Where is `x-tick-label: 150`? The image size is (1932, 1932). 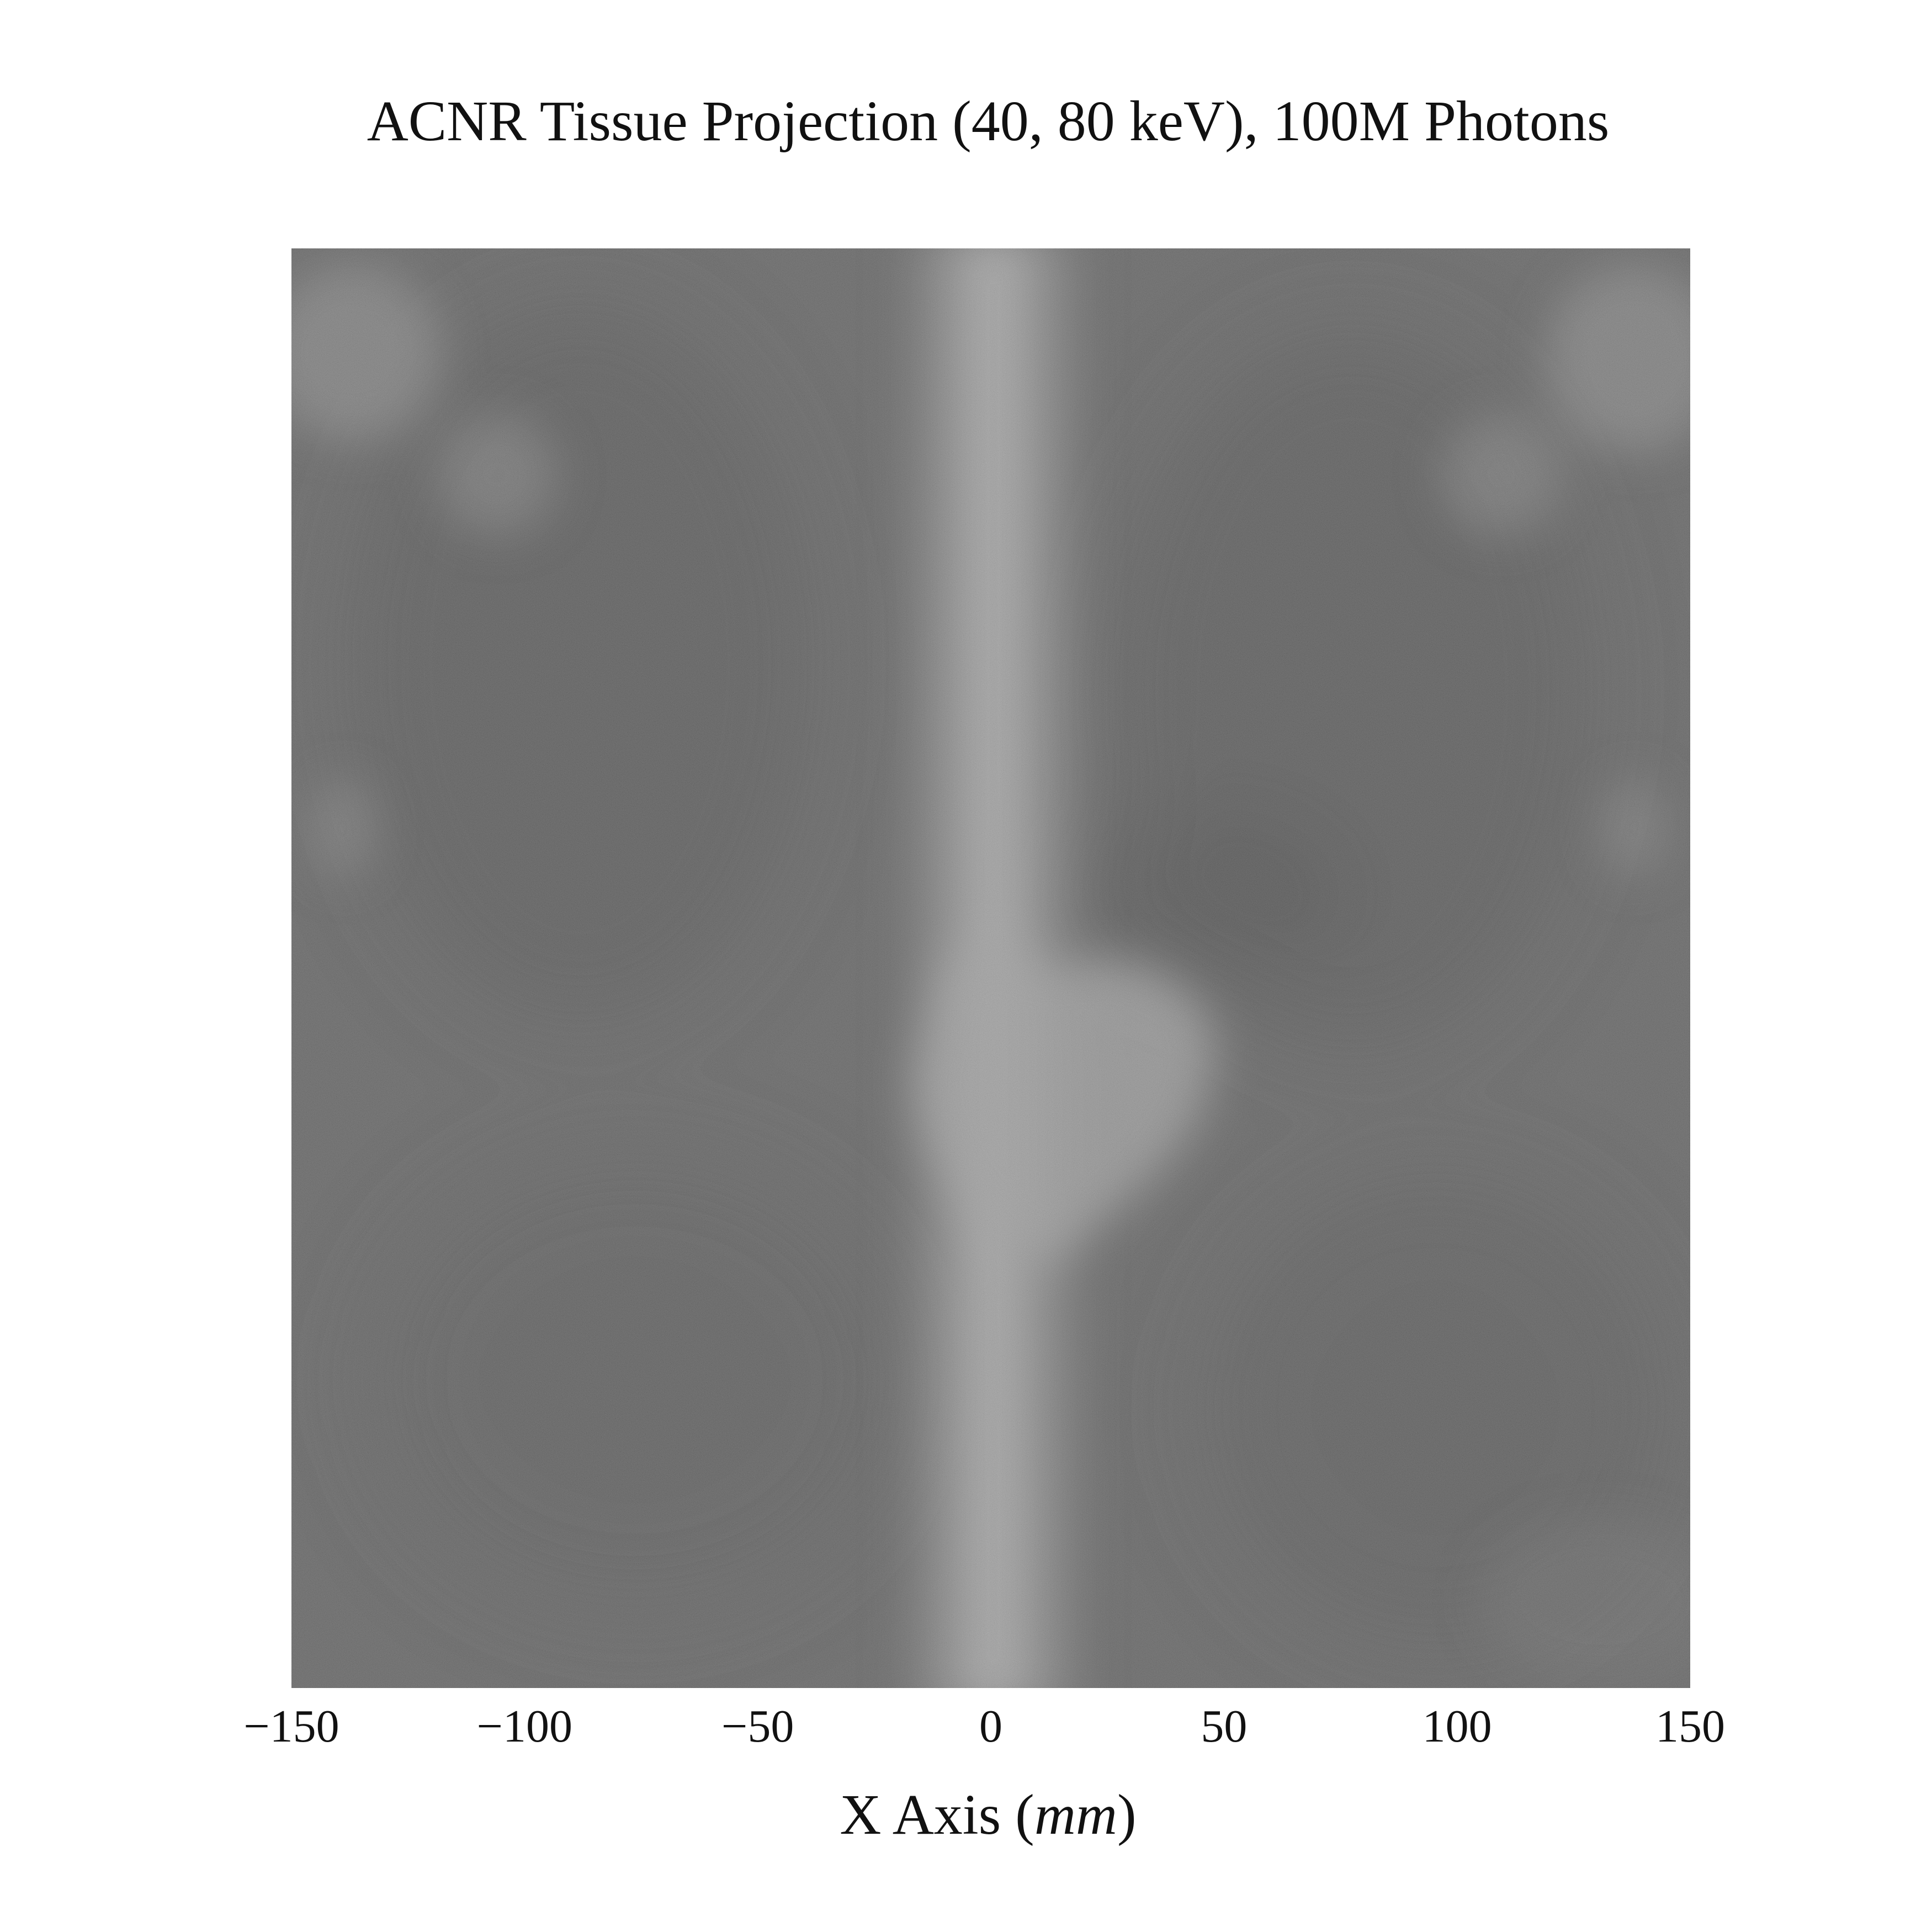
x-tick-label: 150 is located at coordinates (1690, 1727).